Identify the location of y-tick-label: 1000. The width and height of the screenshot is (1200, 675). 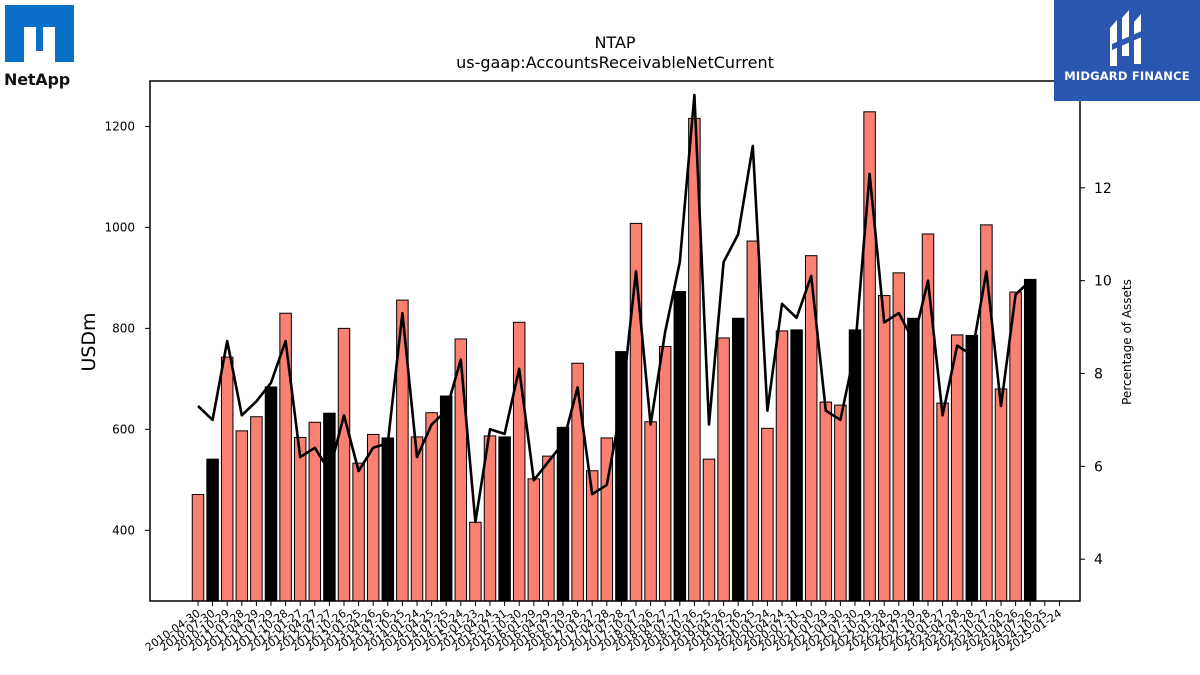
(119, 227).